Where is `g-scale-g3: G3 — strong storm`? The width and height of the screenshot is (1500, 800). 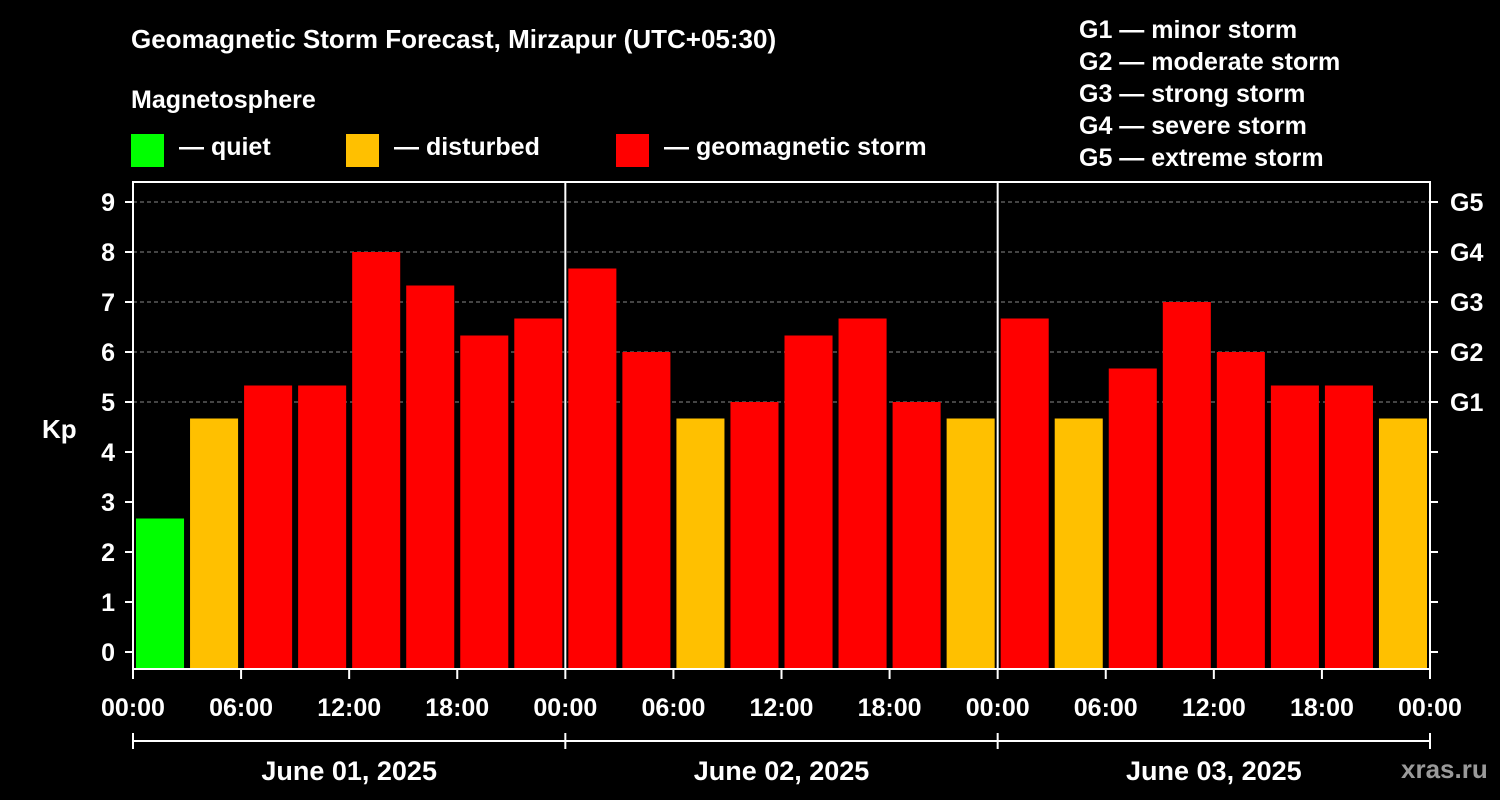
g-scale-g3: G3 — strong storm is located at coordinates (1192, 94).